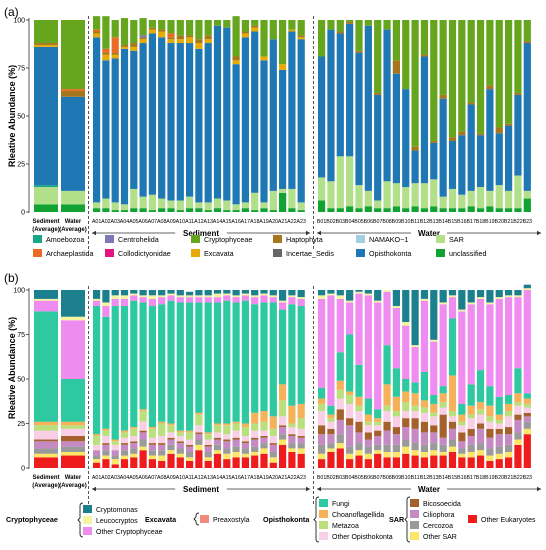  Describe the element at coordinates (480, 478) in the screenshot. I see `x-tick-label-b18: B18` at that location.